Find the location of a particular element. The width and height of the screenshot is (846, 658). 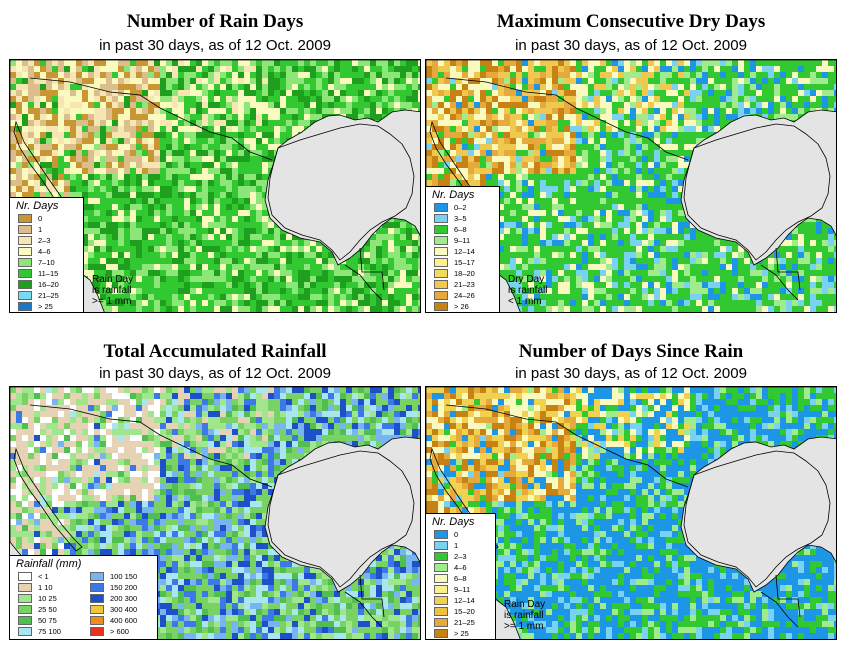

legend-label: 9–11 is located at coordinates (462, 589).